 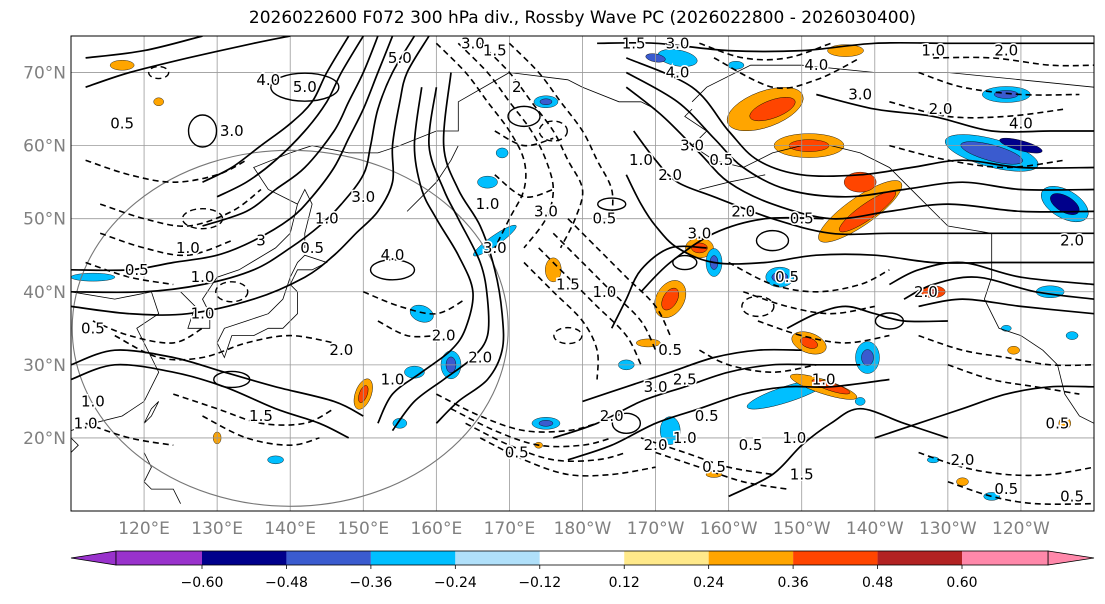 I want to click on contour-label: 2, so click(x=517, y=87).